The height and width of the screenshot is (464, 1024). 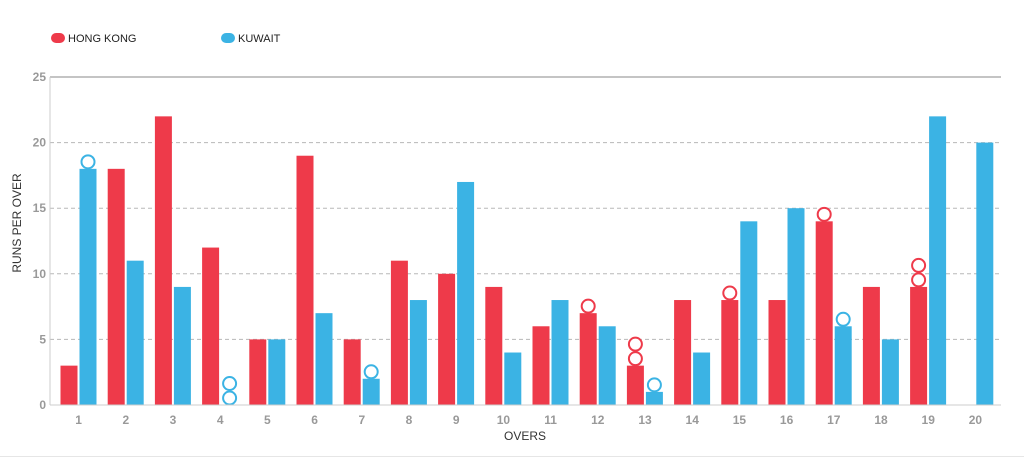 I want to click on x-tick-label: 16, so click(x=787, y=420).